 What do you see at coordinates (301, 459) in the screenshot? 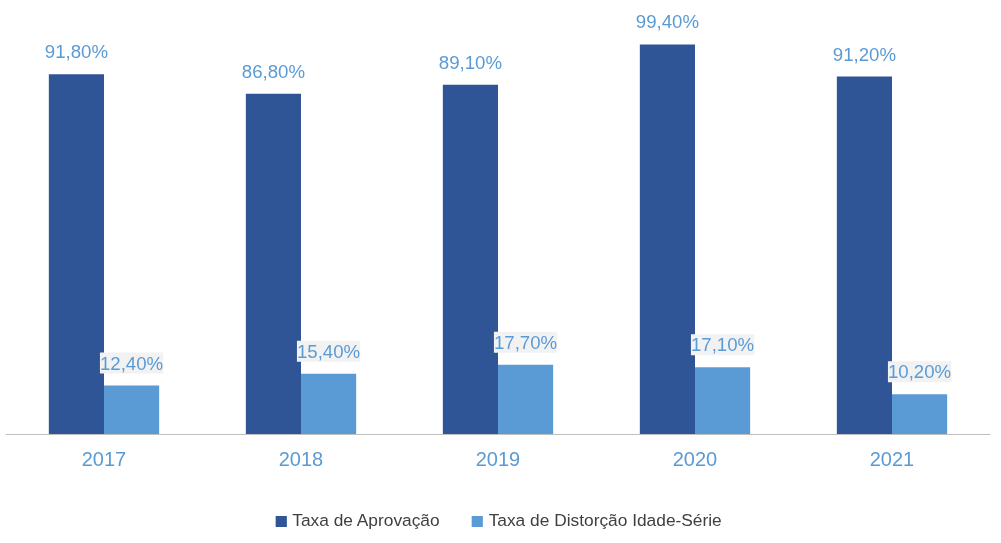
I see `x-tick-label: 2018` at bounding box center [301, 459].